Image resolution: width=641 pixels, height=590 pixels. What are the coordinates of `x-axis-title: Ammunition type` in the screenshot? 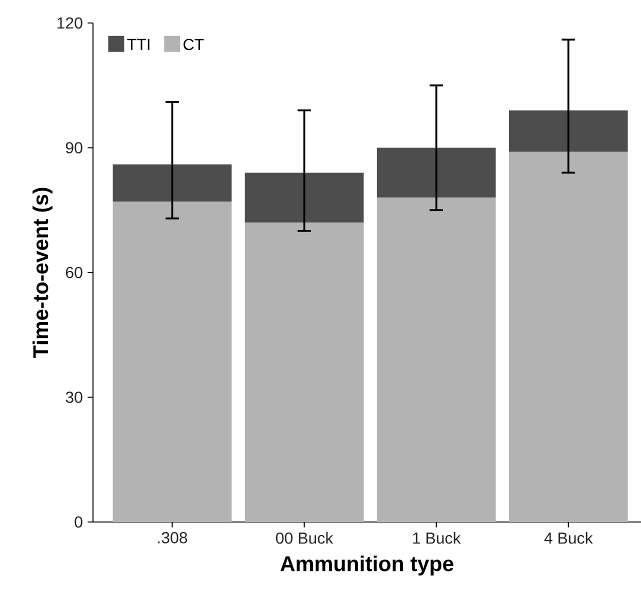 It's located at (367, 566).